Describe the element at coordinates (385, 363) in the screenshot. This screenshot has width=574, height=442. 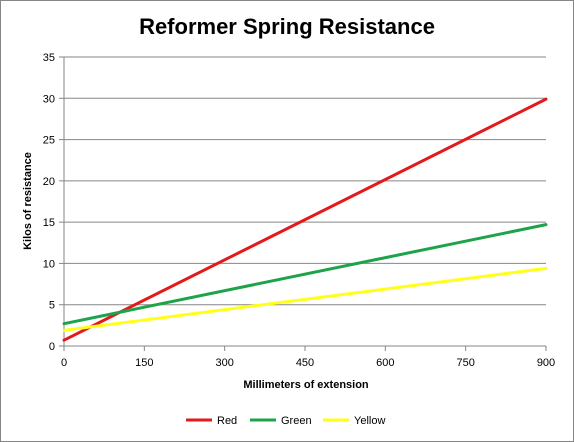
I see `x-tick-label-600: 600` at that location.